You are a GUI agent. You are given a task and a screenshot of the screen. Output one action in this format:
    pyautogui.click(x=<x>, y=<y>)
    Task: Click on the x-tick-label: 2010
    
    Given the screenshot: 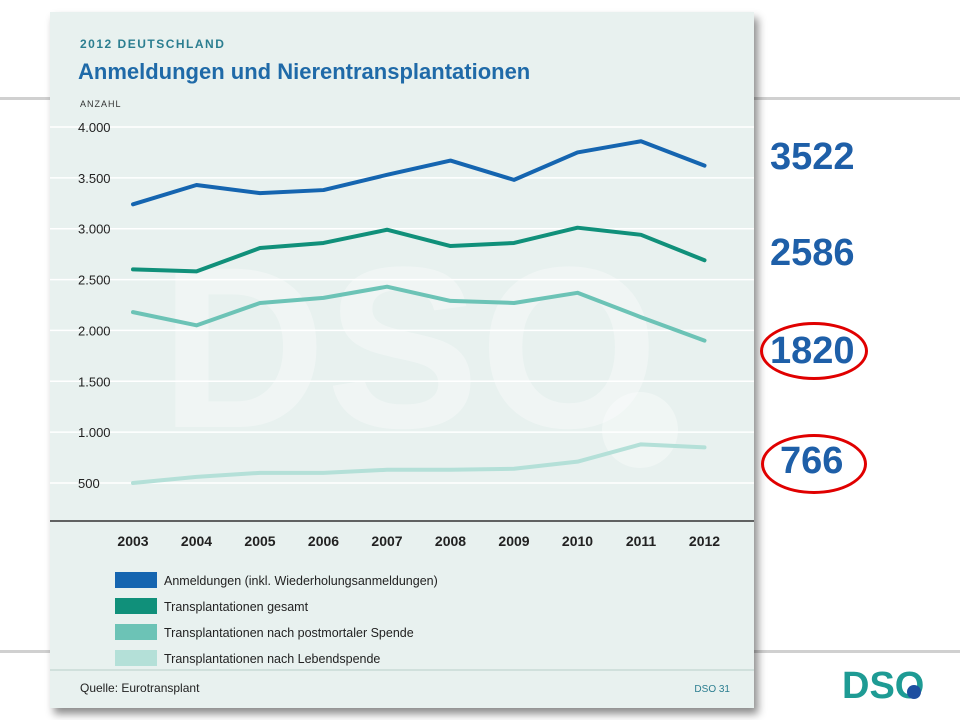 What is the action you would take?
    pyautogui.click(x=577, y=541)
    